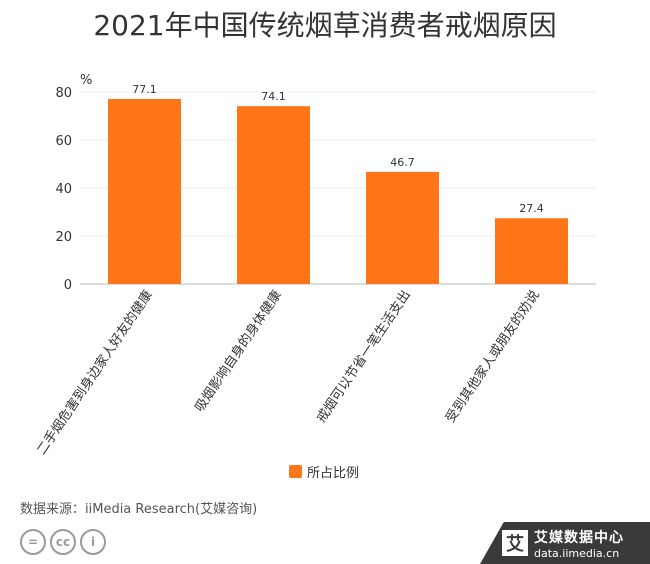 This screenshot has width=650, height=564. I want to click on data-label: 77.1, so click(144, 89).